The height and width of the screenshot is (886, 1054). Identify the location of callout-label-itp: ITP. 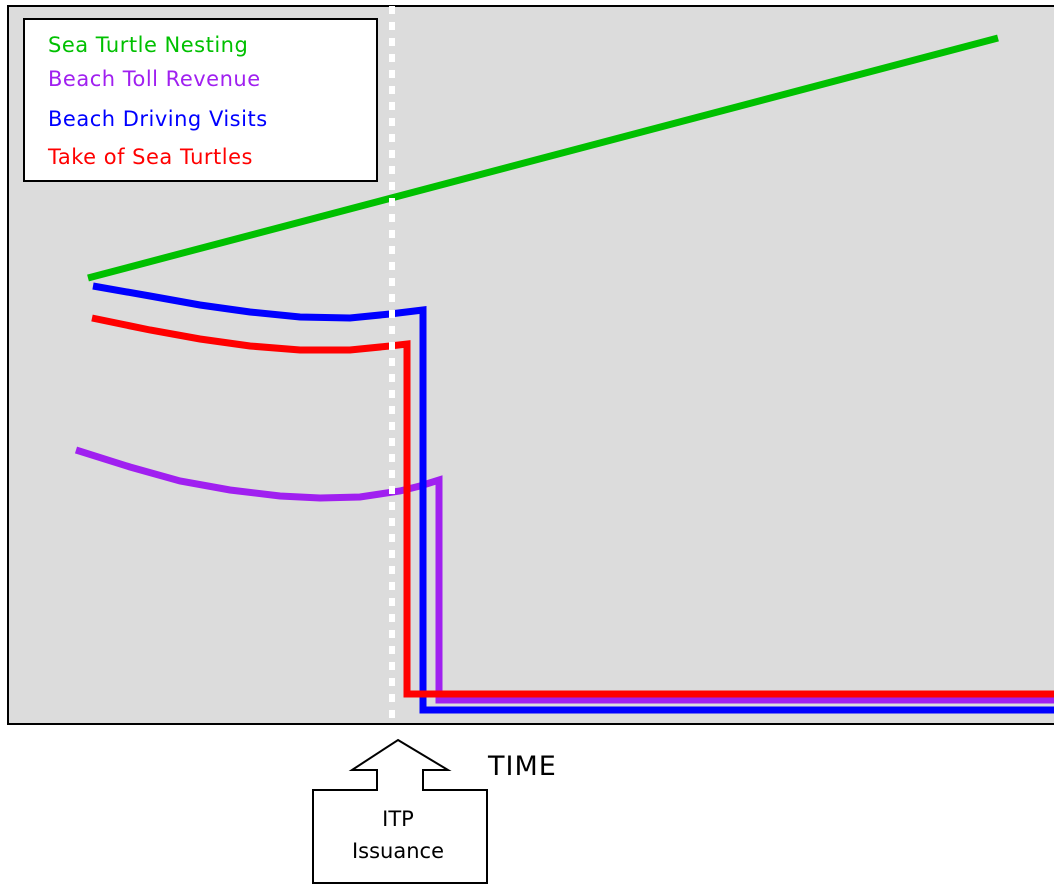
(398, 819).